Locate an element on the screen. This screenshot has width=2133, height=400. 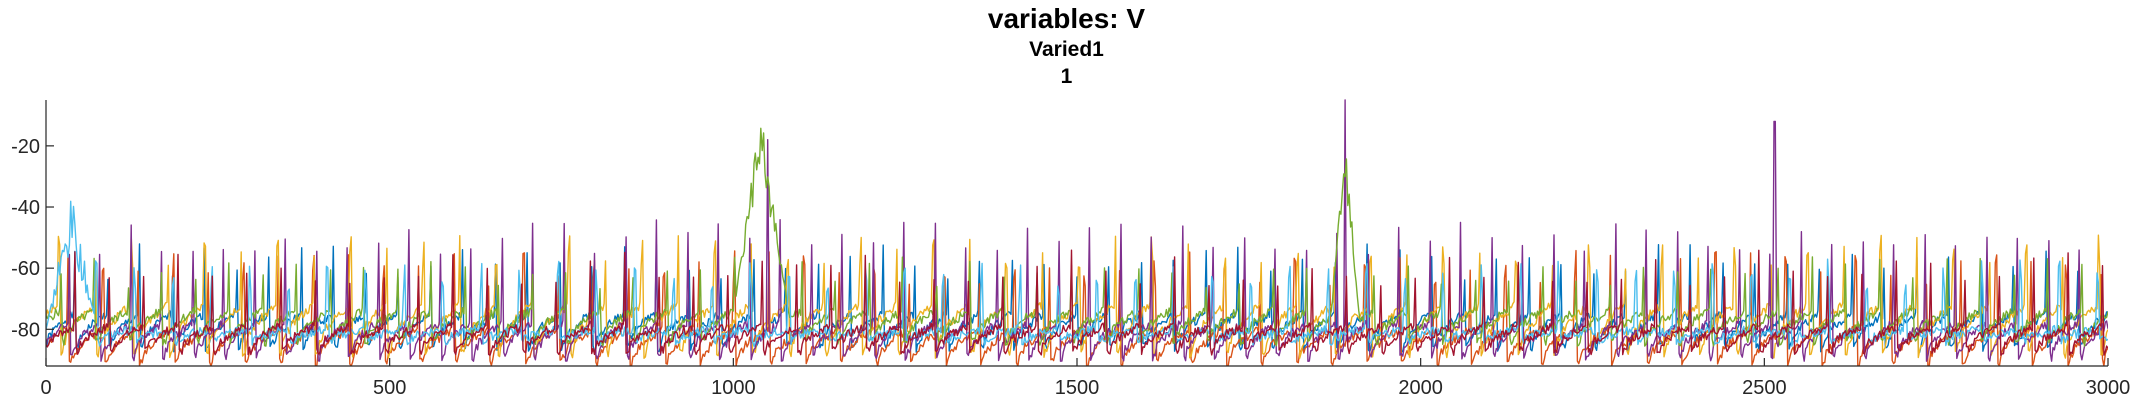
chart-title: variables: V is located at coordinates (1066, 18).